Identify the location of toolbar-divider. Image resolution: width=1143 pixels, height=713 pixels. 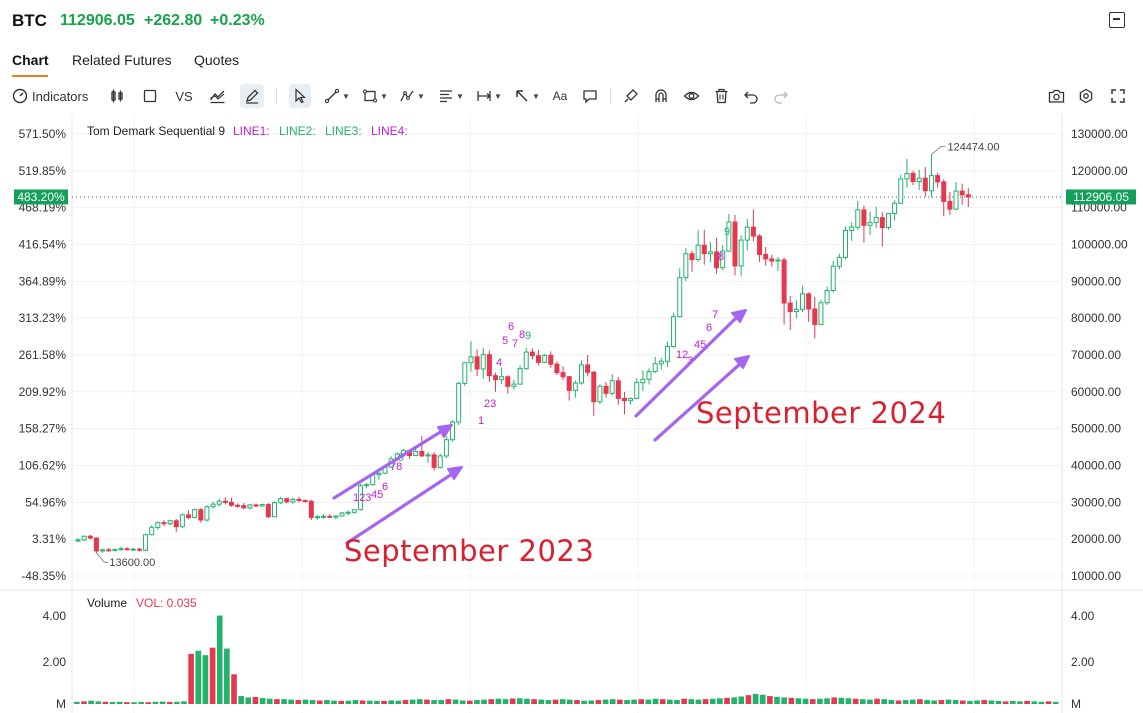
(610, 96).